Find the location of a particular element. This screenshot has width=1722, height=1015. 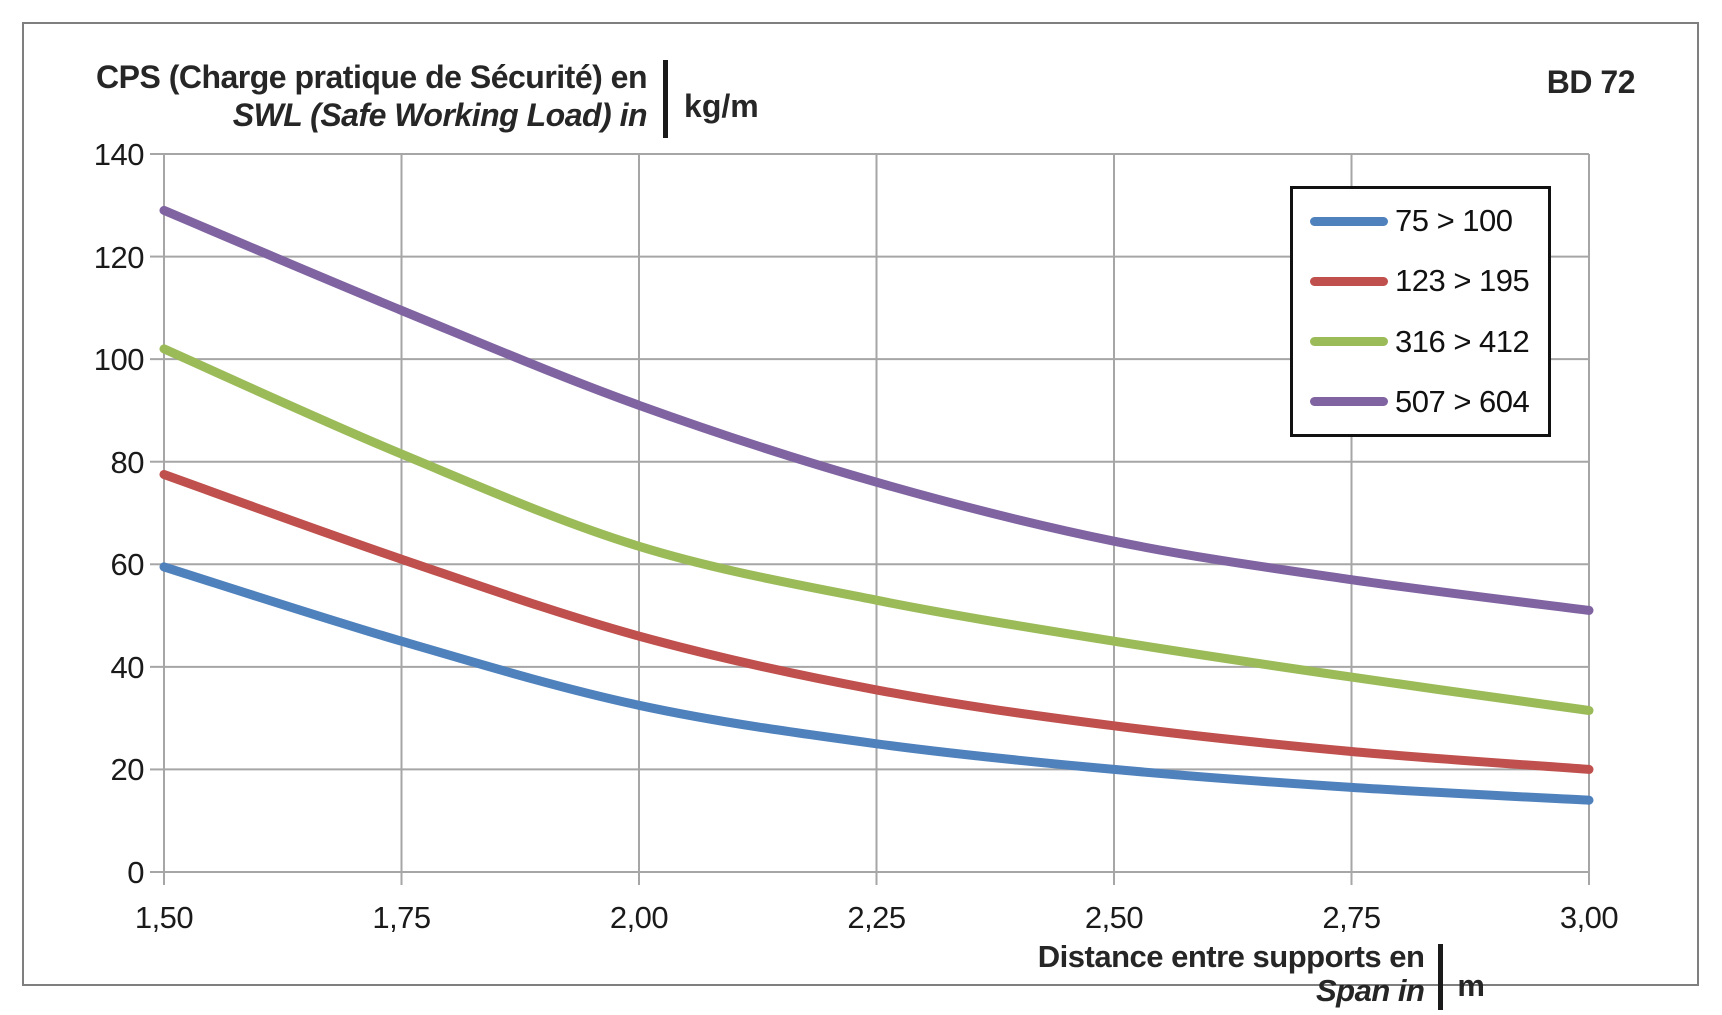

y-axis-unit: kg/m is located at coordinates (721, 105).